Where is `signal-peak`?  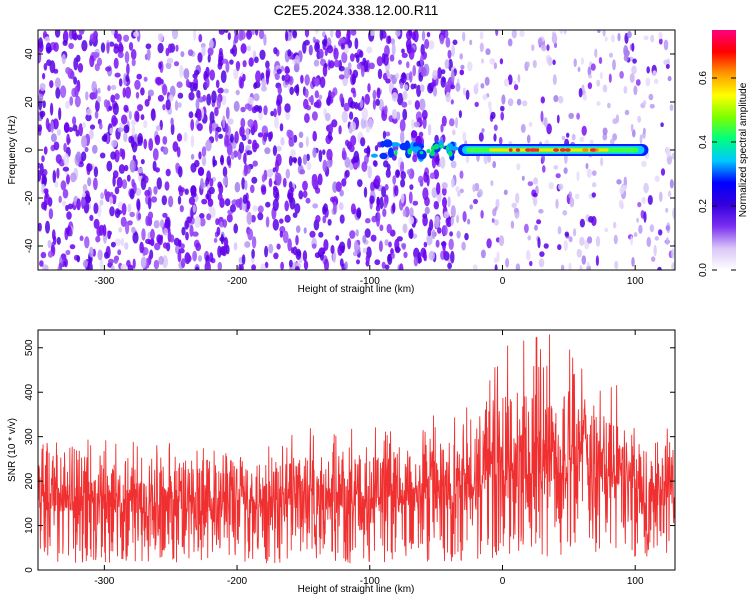 signal-peak is located at coordinates (593, 150).